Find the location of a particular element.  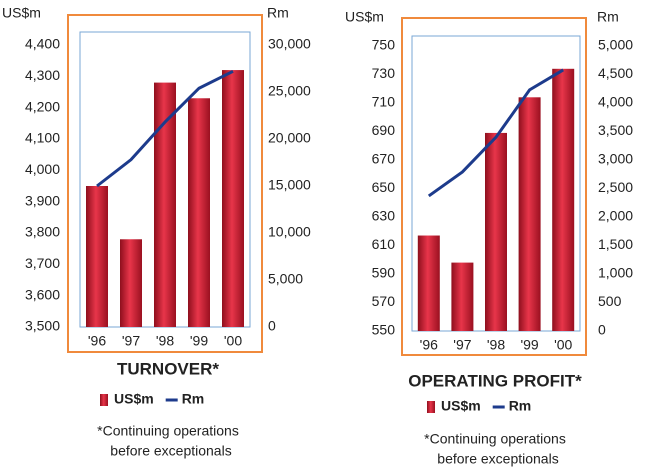

y-tick-label: 3,600 is located at coordinates (42, 294).